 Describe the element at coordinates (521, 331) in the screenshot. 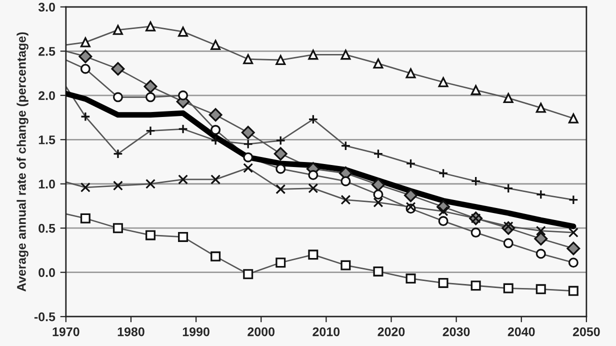

I see `x-tick-label: 2040` at that location.